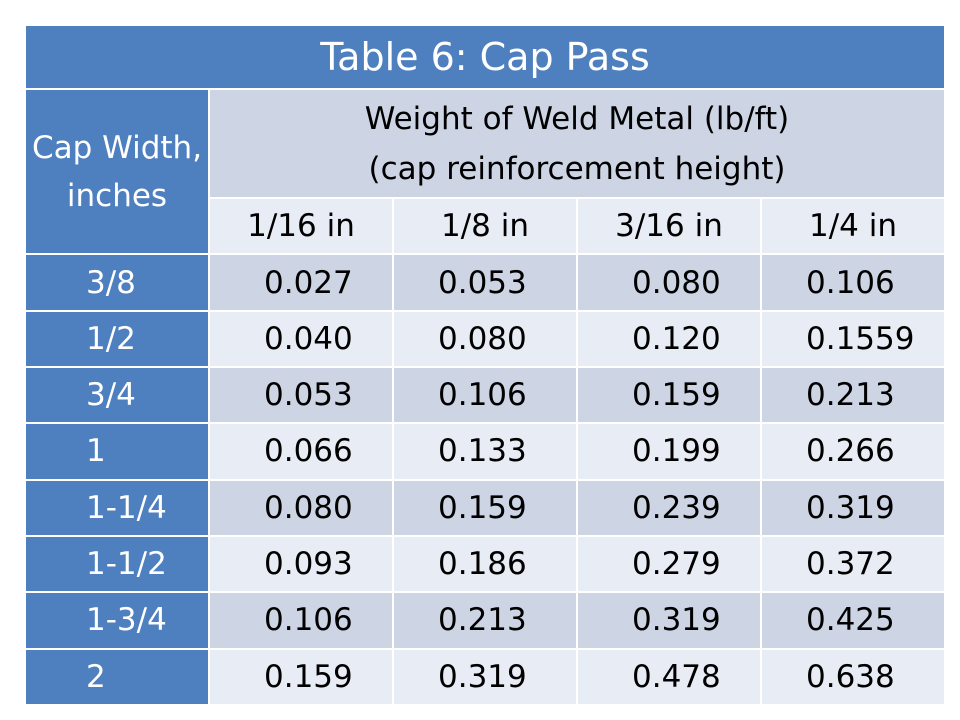 The height and width of the screenshot is (720, 960). What do you see at coordinates (669, 226) in the screenshot?
I see `column-header: 3/16 in` at bounding box center [669, 226].